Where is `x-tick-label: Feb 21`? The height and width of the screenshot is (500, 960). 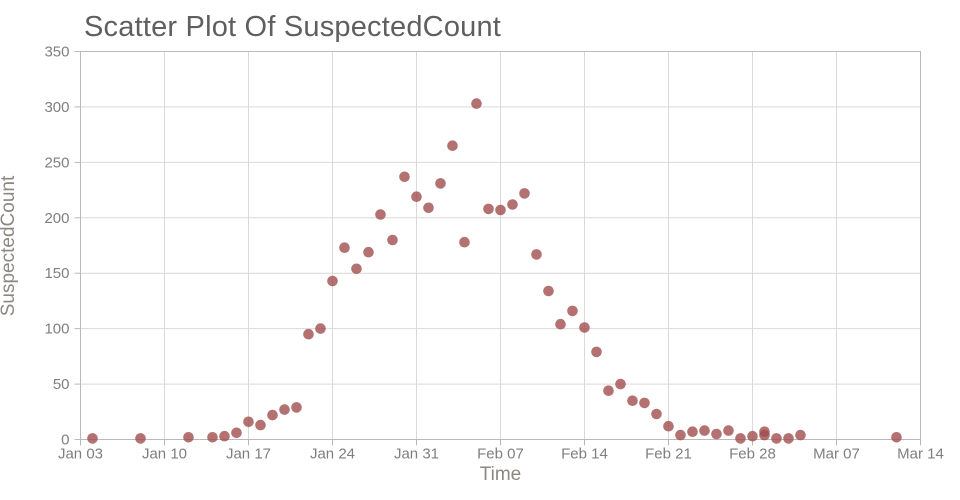 x-tick-label: Feb 21 is located at coordinates (668, 454).